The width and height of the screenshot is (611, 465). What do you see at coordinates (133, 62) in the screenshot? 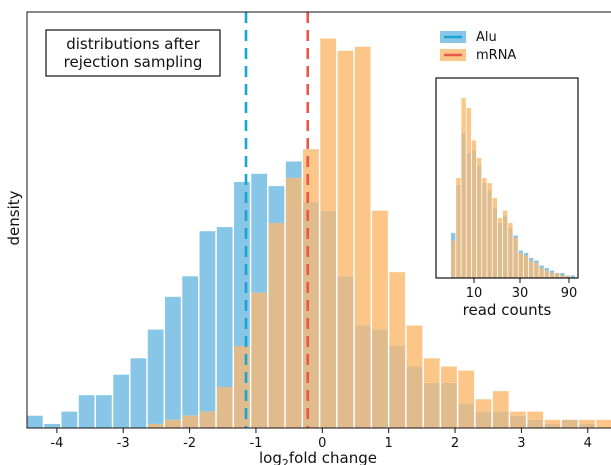
I see `annotation-line-2: rejection sampling` at bounding box center [133, 62].